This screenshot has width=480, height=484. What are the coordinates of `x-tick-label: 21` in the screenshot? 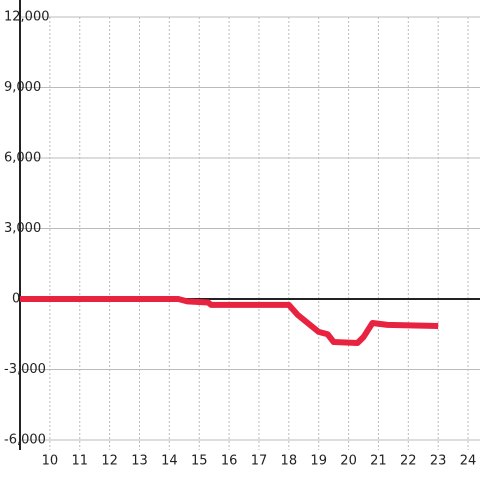 It's located at (378, 461).